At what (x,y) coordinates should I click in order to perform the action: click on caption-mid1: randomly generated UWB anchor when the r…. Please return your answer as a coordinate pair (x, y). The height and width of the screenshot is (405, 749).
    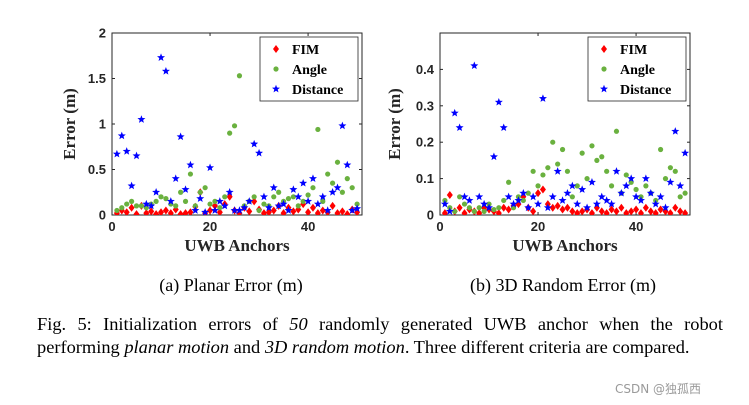
    Looking at the image, I should click on (380, 335).